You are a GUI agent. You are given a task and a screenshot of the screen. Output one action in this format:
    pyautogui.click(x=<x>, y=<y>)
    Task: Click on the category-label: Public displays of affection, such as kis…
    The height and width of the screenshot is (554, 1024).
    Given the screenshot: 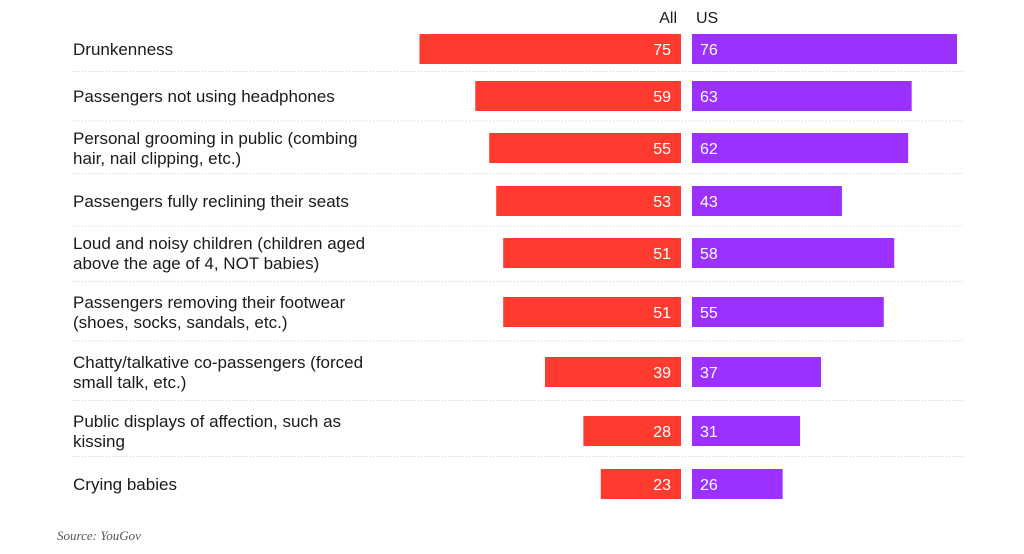 What is the action you would take?
    pyautogui.click(x=207, y=431)
    